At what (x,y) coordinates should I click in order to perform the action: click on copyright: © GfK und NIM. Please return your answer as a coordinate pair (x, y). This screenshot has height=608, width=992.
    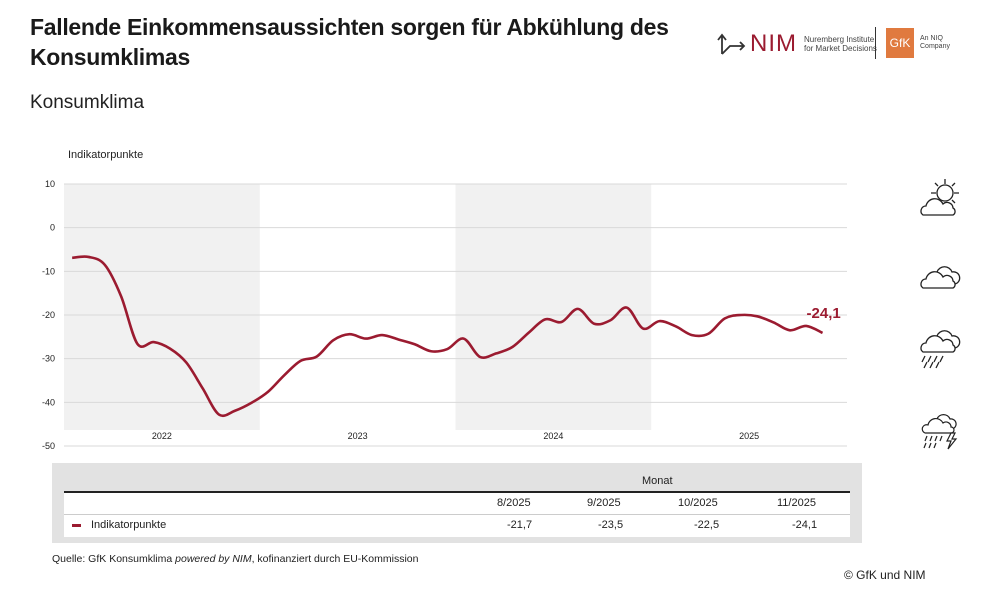
    Looking at the image, I should click on (885, 575).